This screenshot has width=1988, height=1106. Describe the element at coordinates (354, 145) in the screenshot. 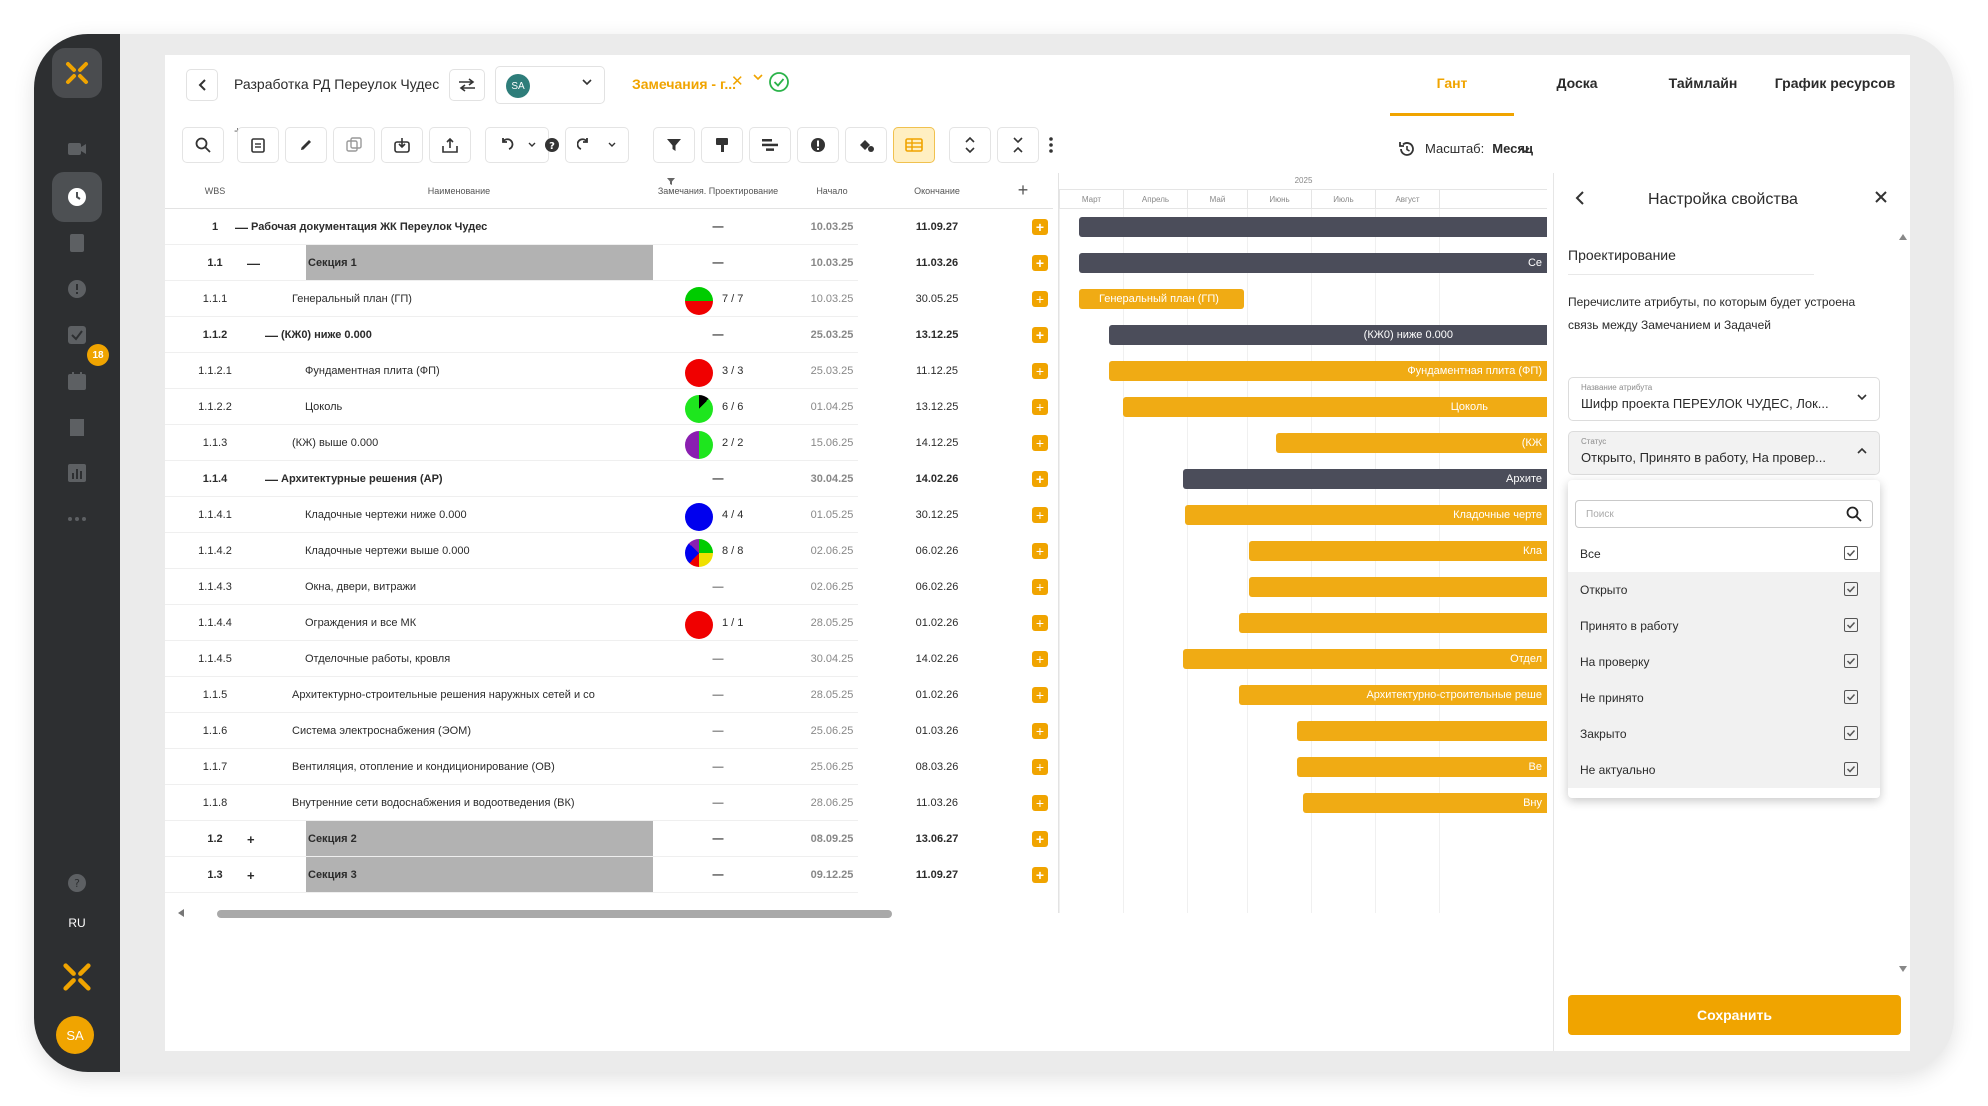

I see `copy-button` at that location.